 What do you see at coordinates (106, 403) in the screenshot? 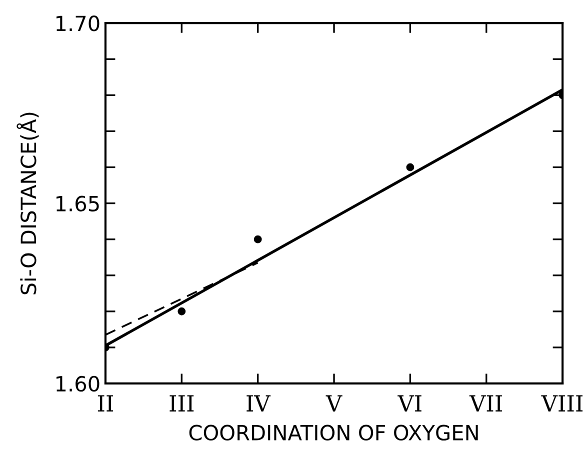
I see `x-tick-label: II` at bounding box center [106, 403].